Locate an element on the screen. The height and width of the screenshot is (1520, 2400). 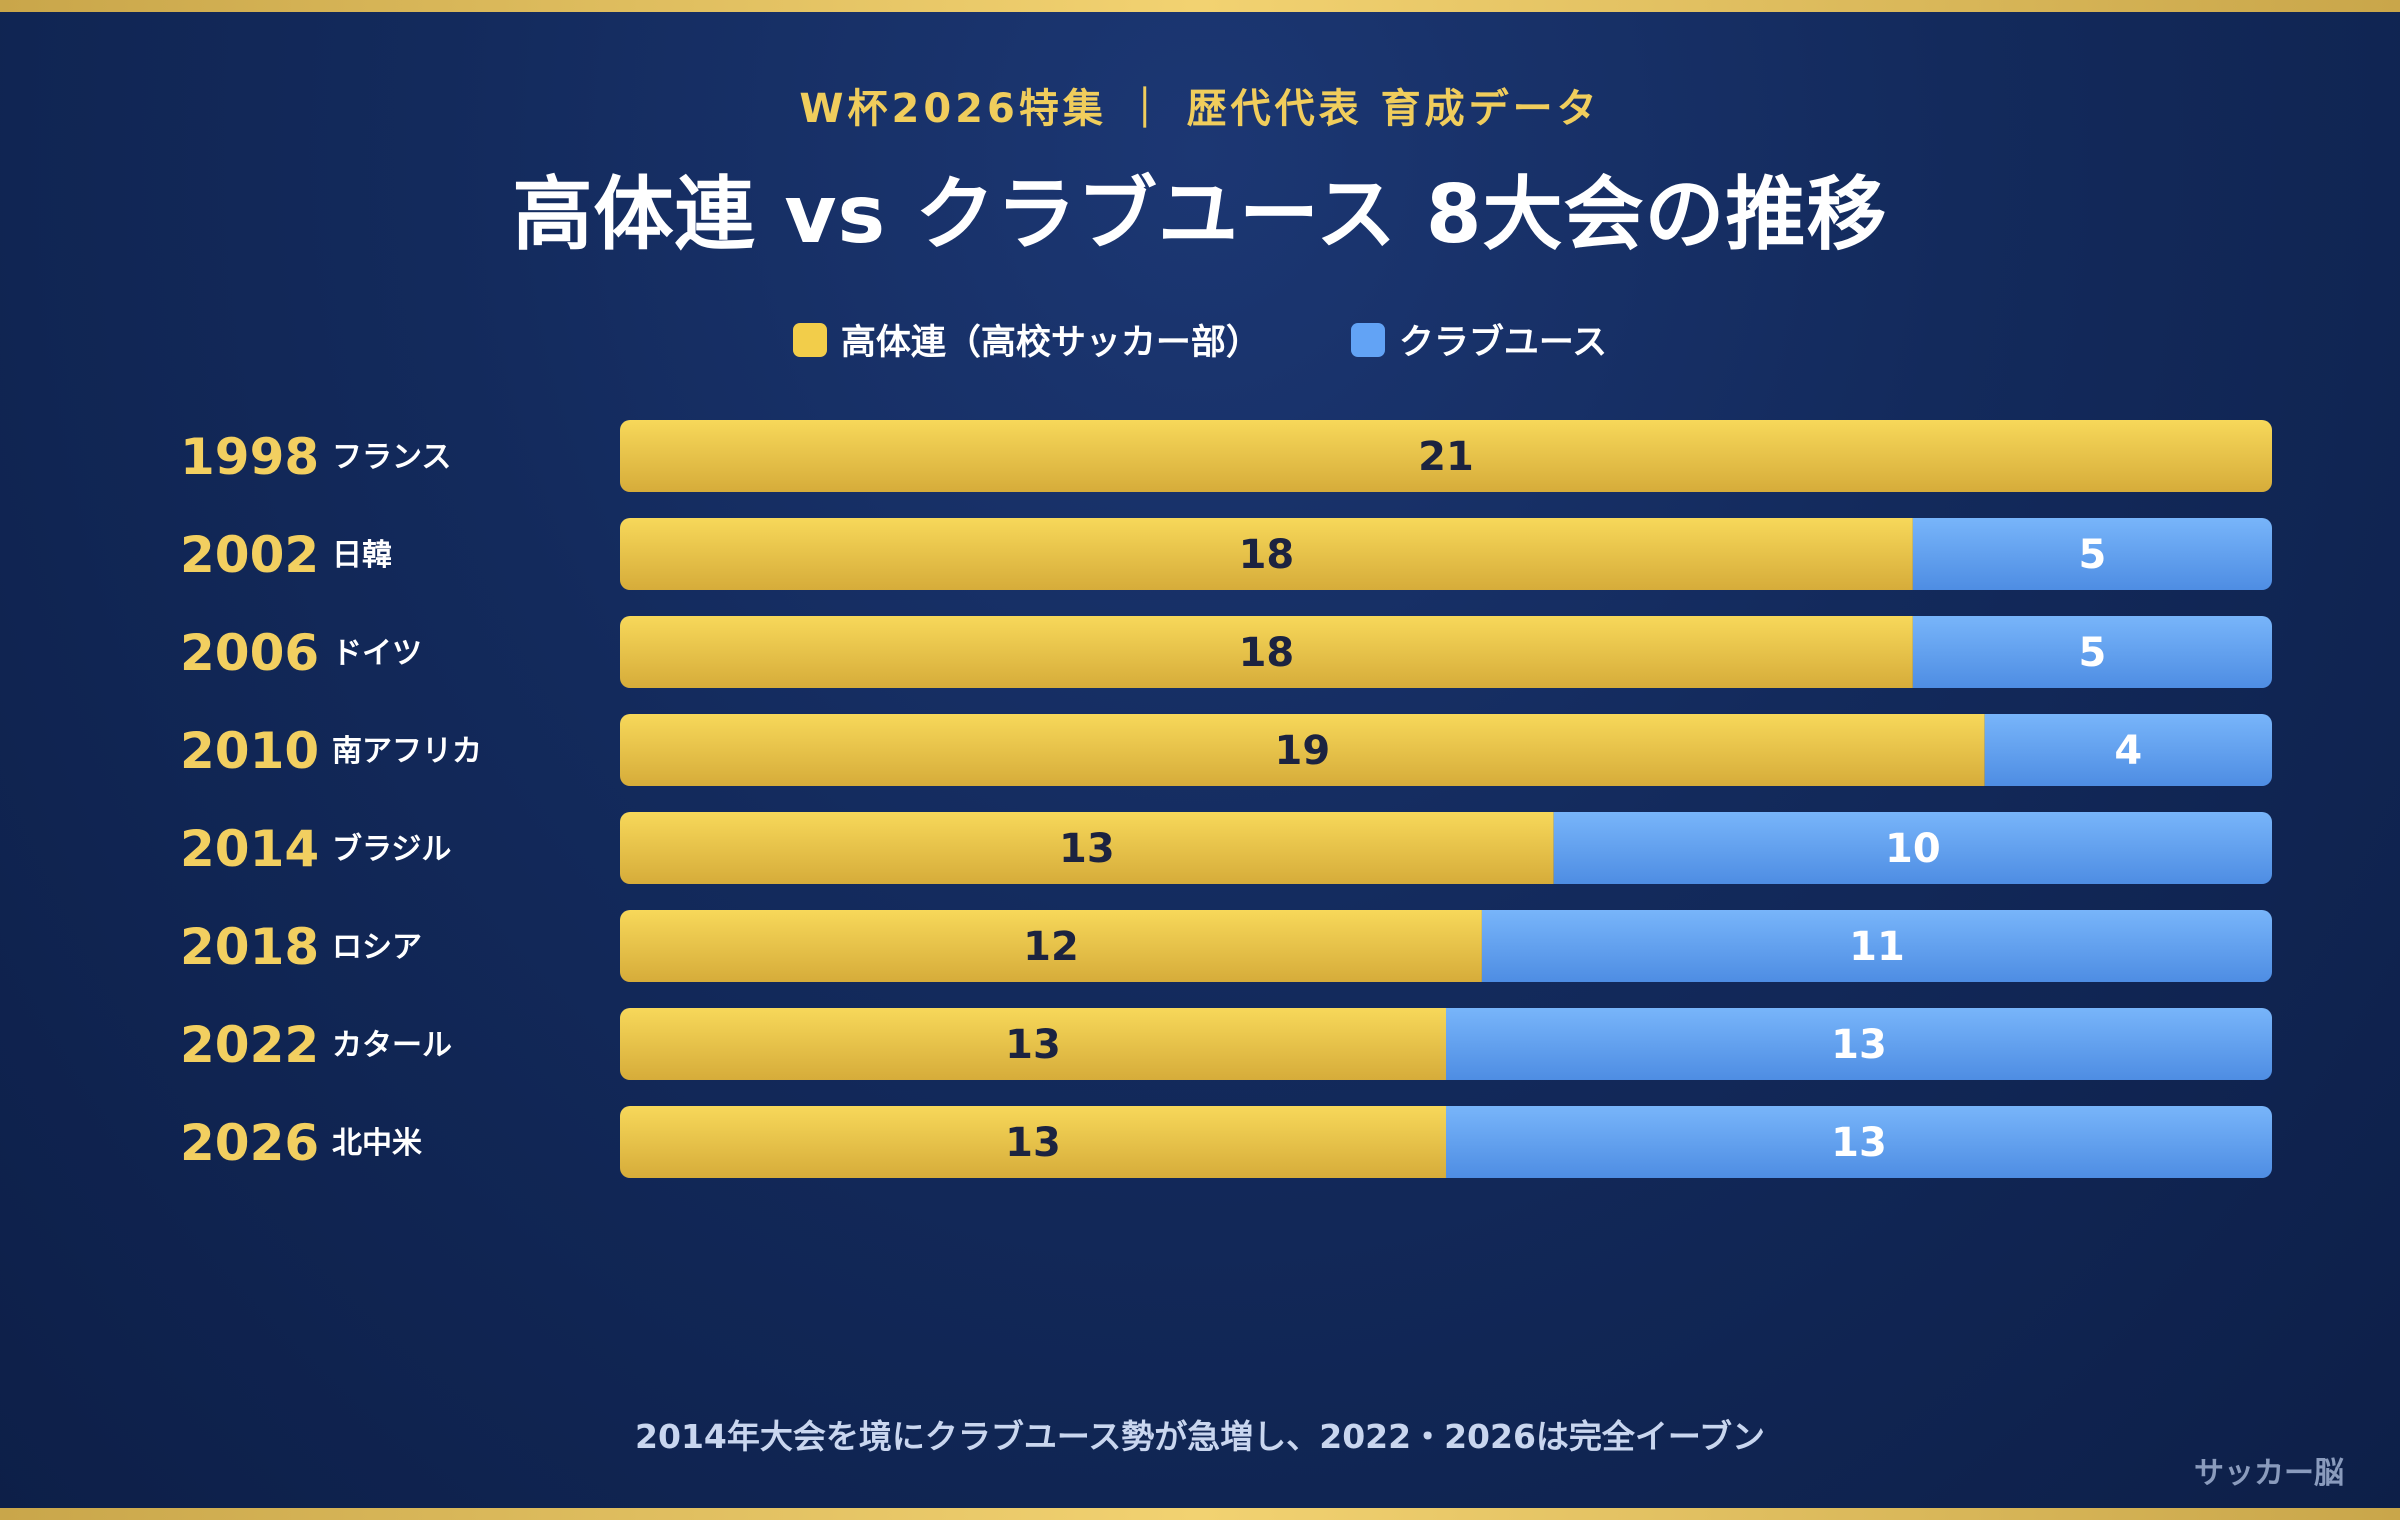
data-label-club-youth-2002: 5 is located at coordinates (2093, 555).